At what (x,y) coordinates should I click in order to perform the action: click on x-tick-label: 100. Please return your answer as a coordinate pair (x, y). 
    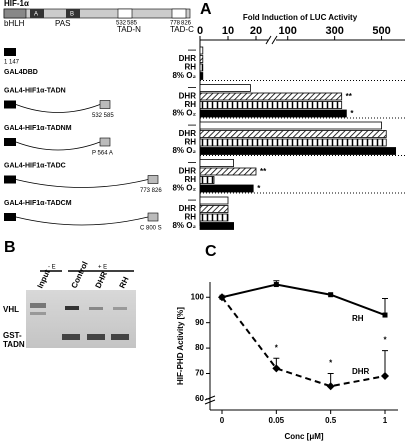
    Looking at the image, I should click on (288, 31).